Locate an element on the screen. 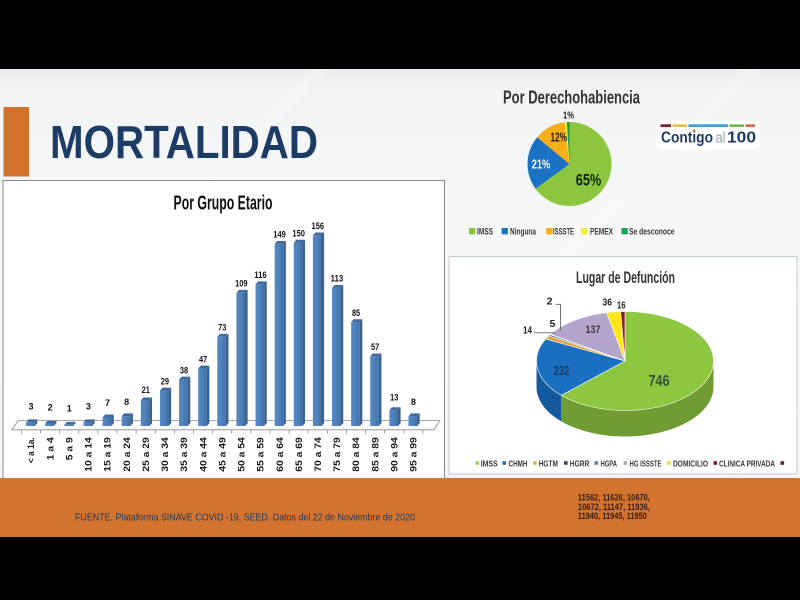  svg-text: 116 is located at coordinates (260, 275).